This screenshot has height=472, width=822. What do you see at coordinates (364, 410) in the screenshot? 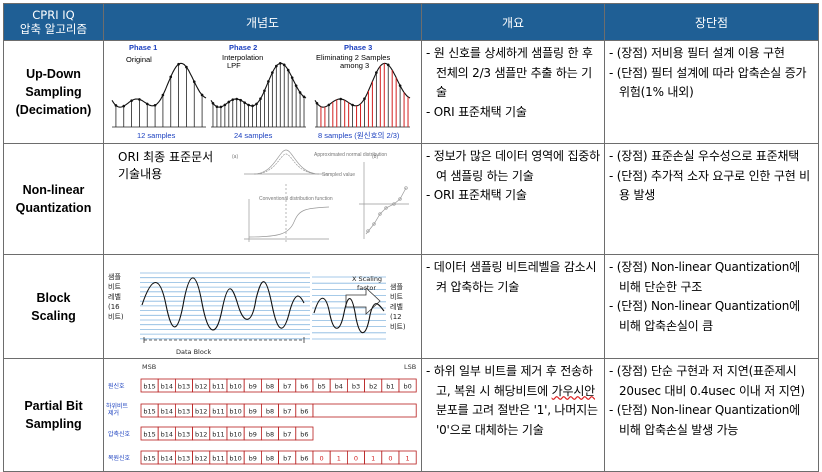
I see `removed-bits-box` at bounding box center [364, 410].